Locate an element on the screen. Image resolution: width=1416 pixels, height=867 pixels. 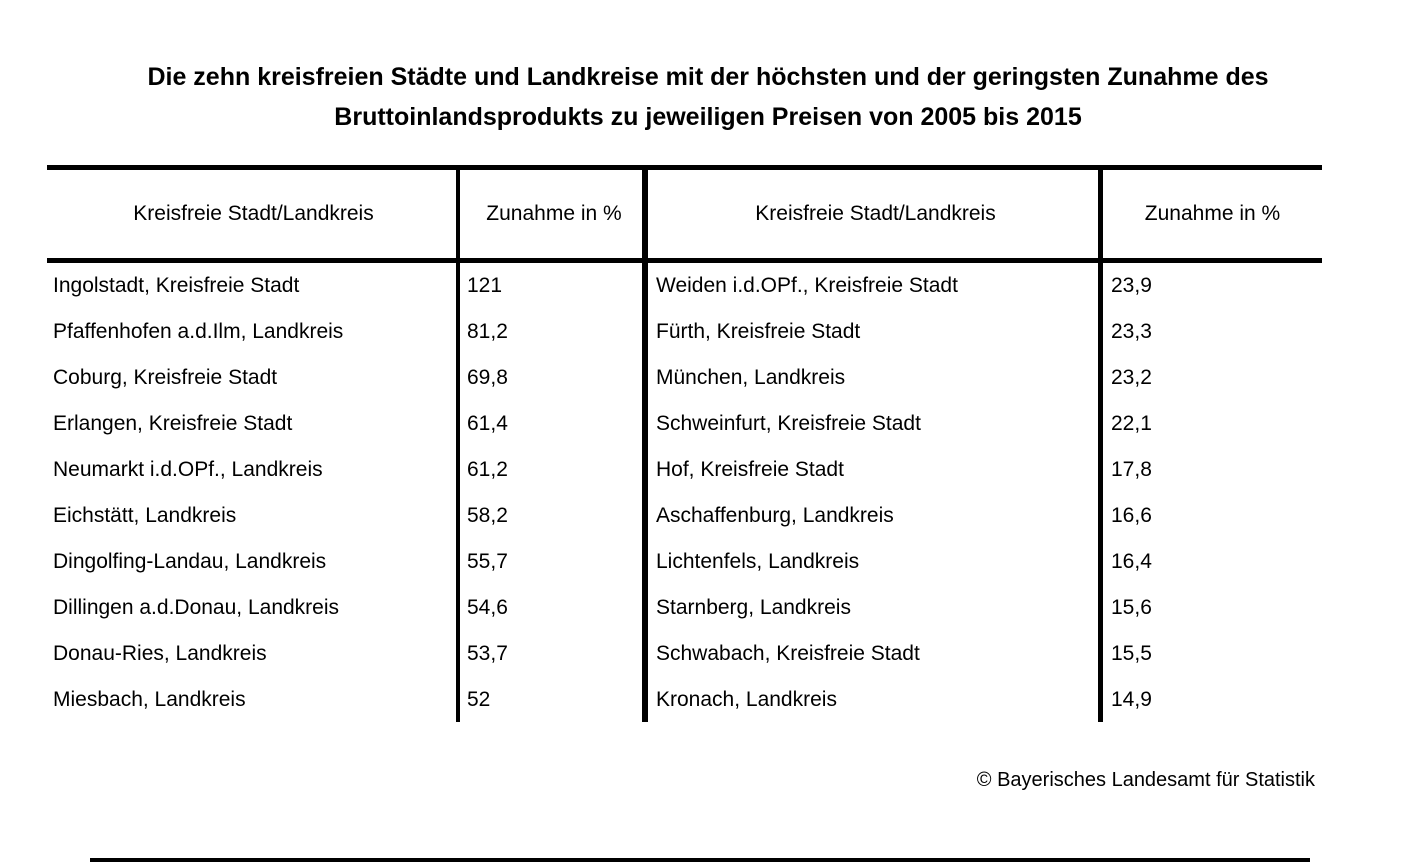
city-name-cell: Pfaffenhofen a.d.Ilm, Landkreis is located at coordinates (198, 331).